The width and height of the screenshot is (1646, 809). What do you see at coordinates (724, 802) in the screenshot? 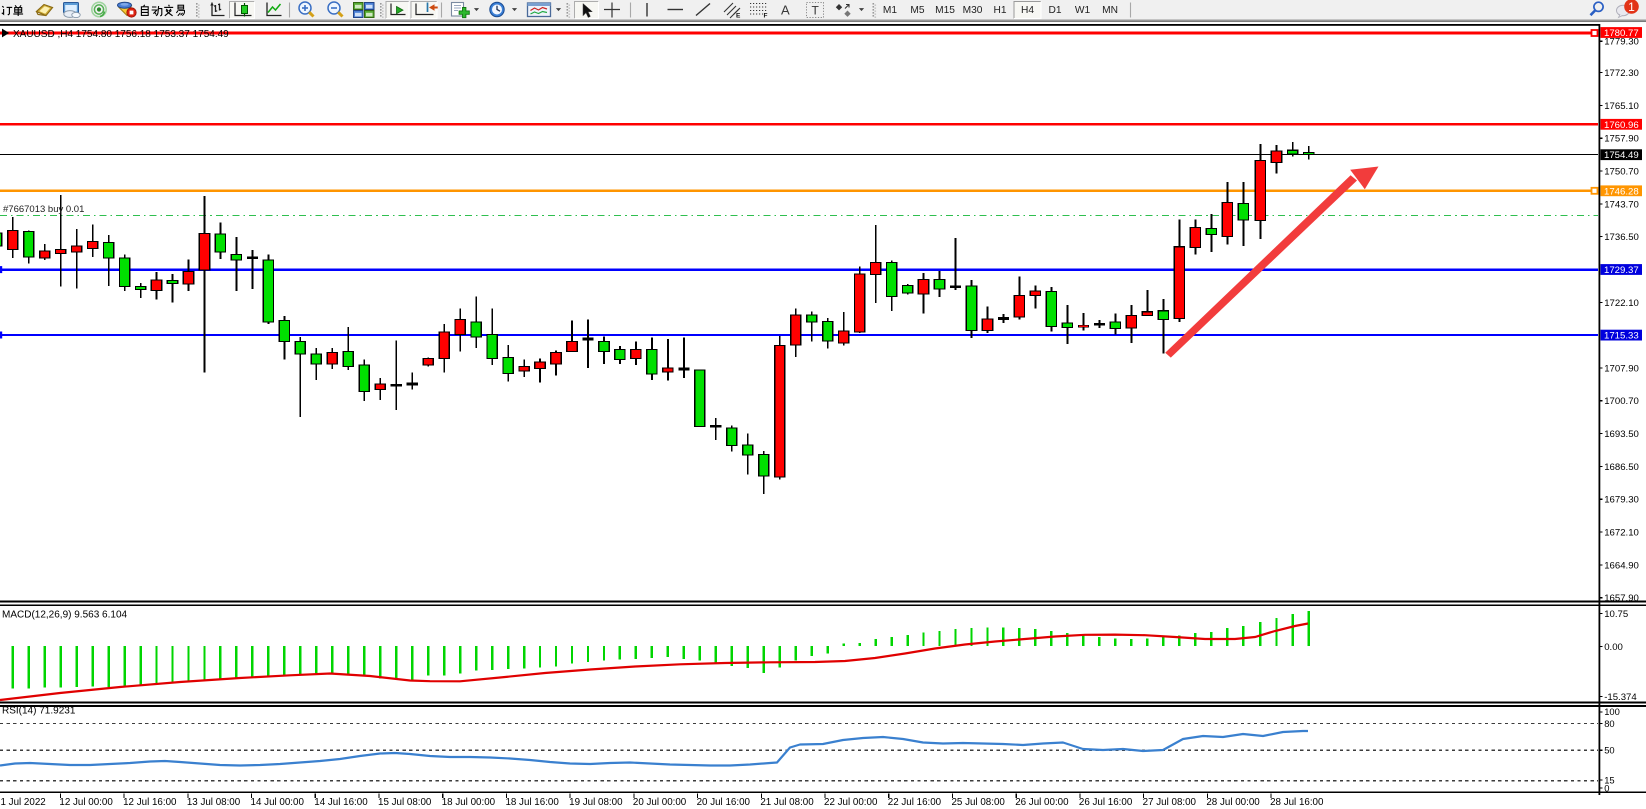
I see `svg-text: 20 Jul 16:00` at bounding box center [724, 802].